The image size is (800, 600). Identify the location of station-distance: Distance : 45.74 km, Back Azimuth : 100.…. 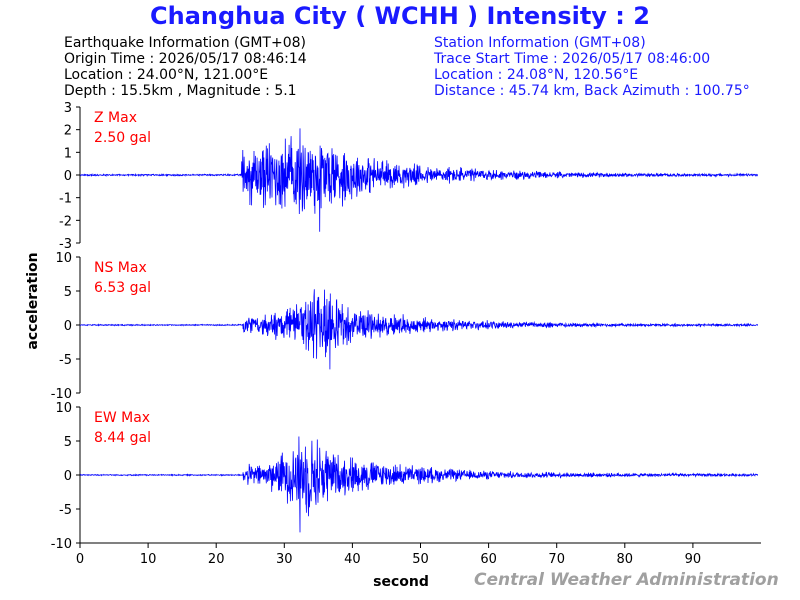
(592, 91).